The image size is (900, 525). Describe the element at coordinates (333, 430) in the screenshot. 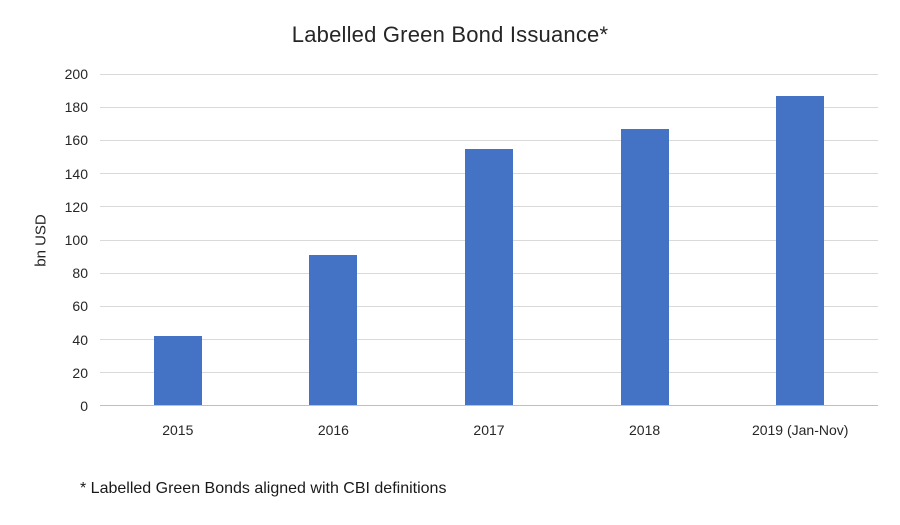

I see `x-tick-label: 2016` at that location.